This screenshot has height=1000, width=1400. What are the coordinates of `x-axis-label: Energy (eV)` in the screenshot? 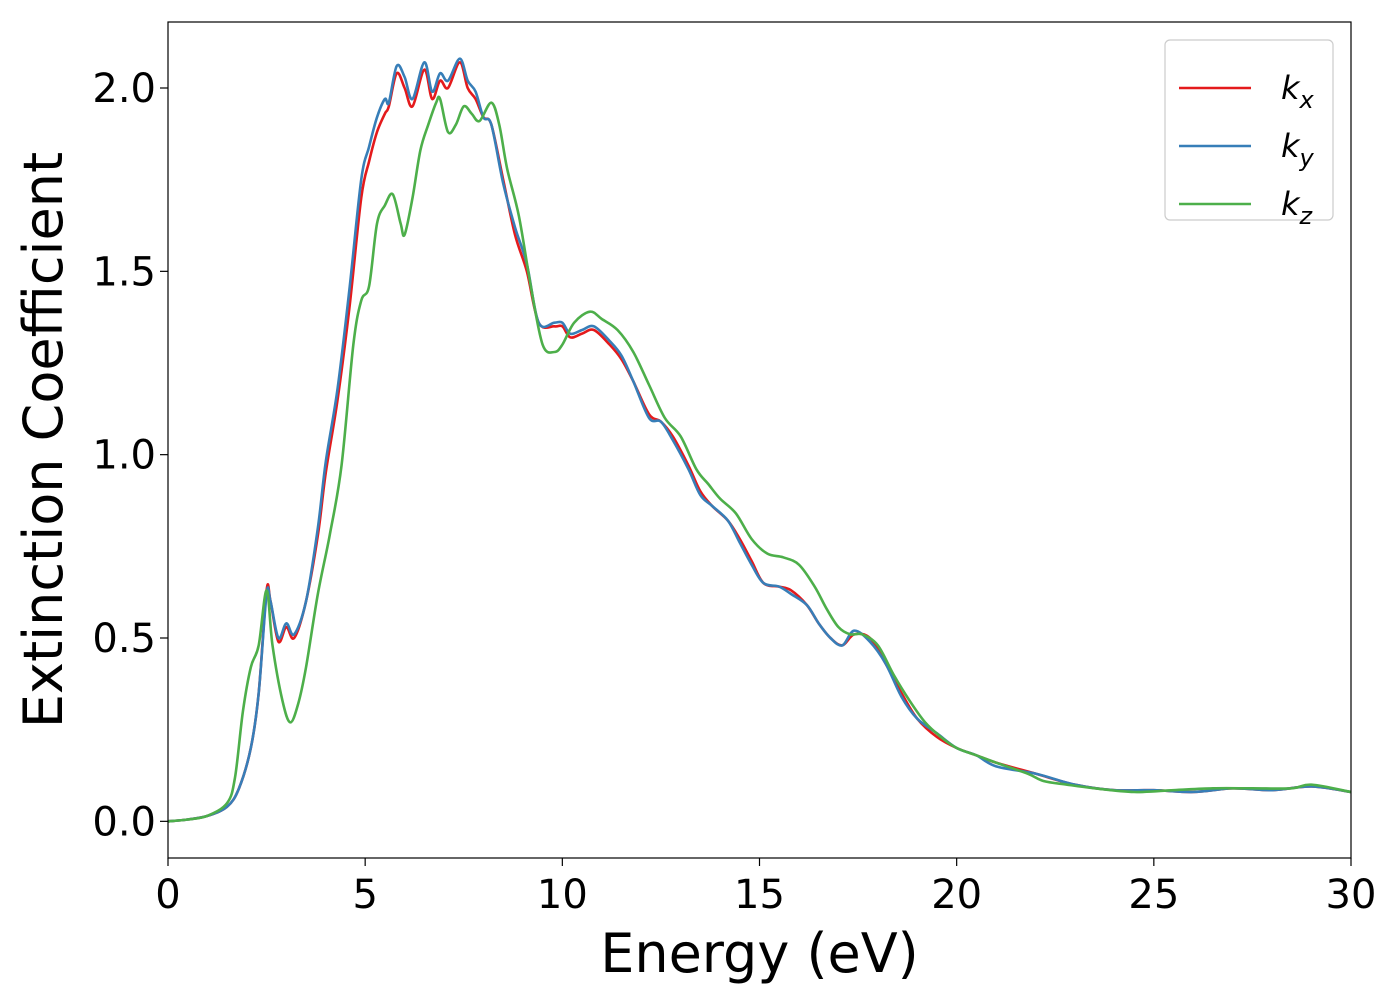 It's located at (759, 953).